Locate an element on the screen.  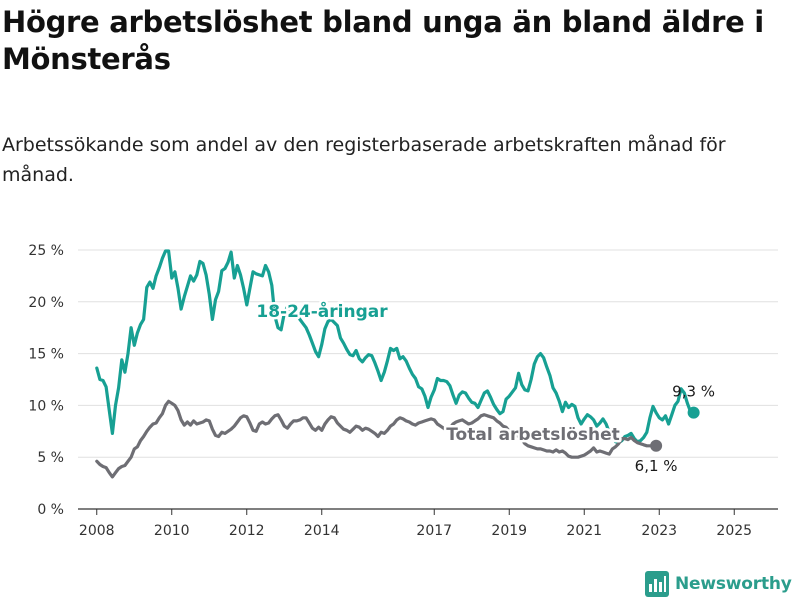
x-tick-label: 2017 is located at coordinates (434, 531).